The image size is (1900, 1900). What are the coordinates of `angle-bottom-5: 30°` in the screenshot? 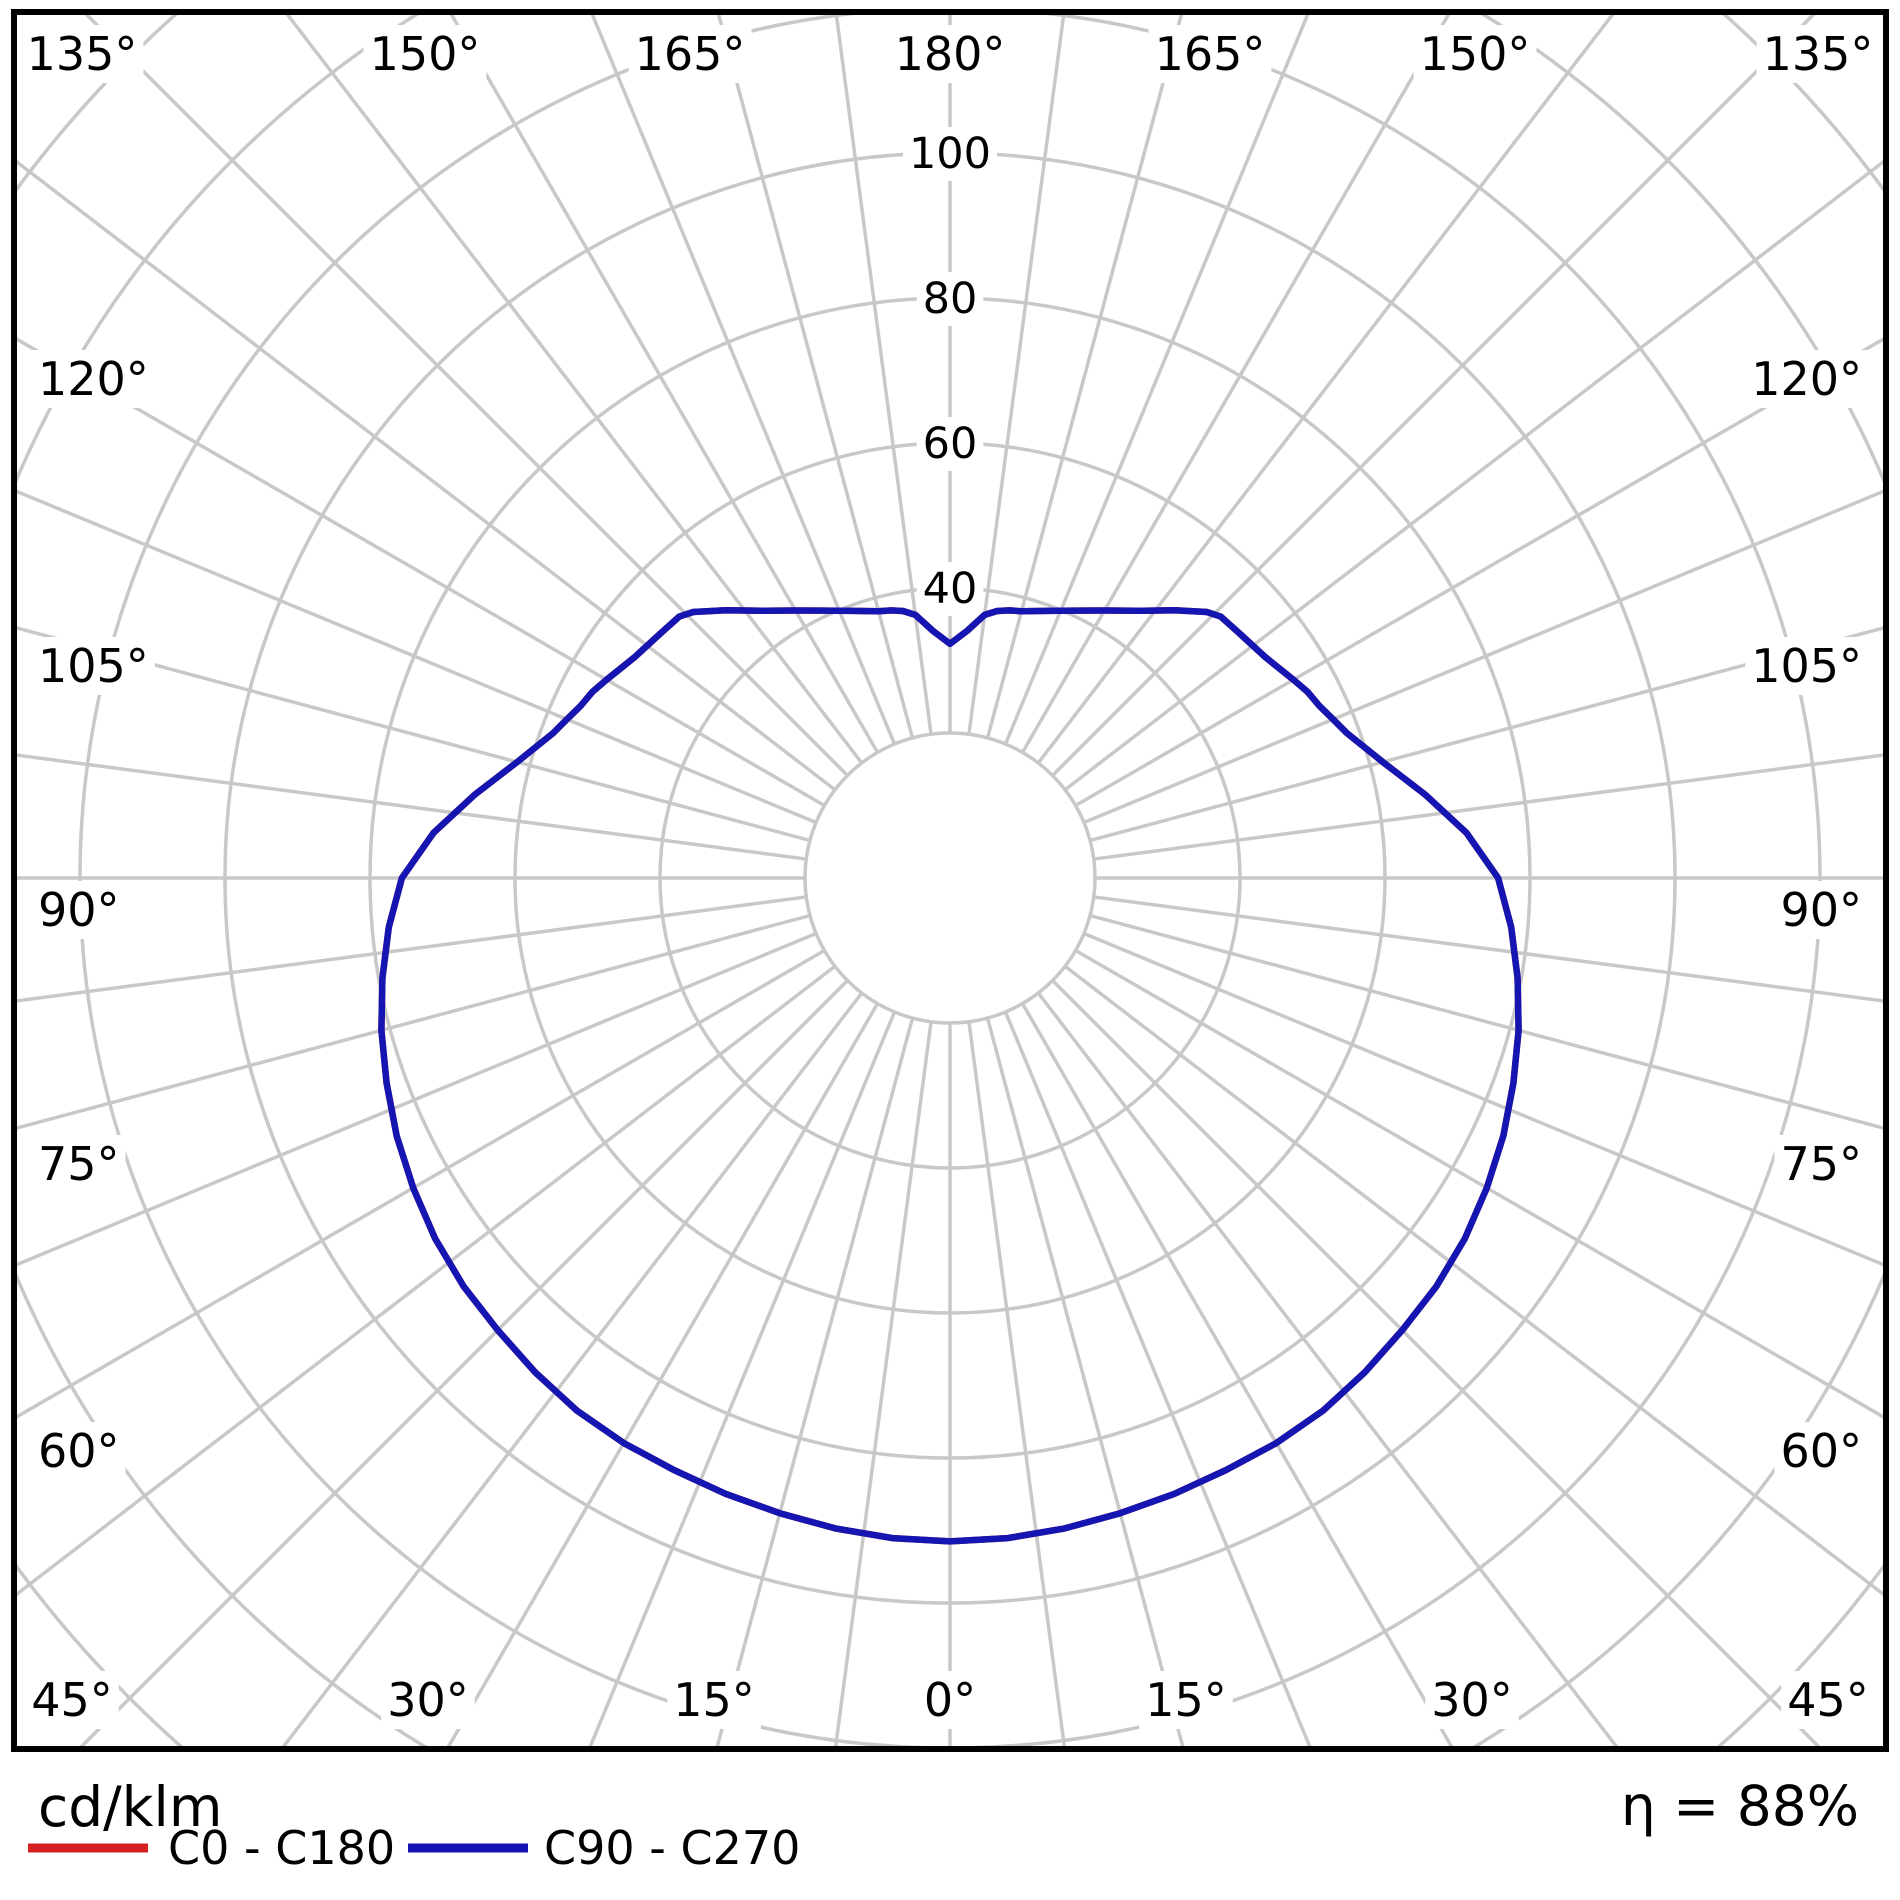 It's located at (1472, 1700).